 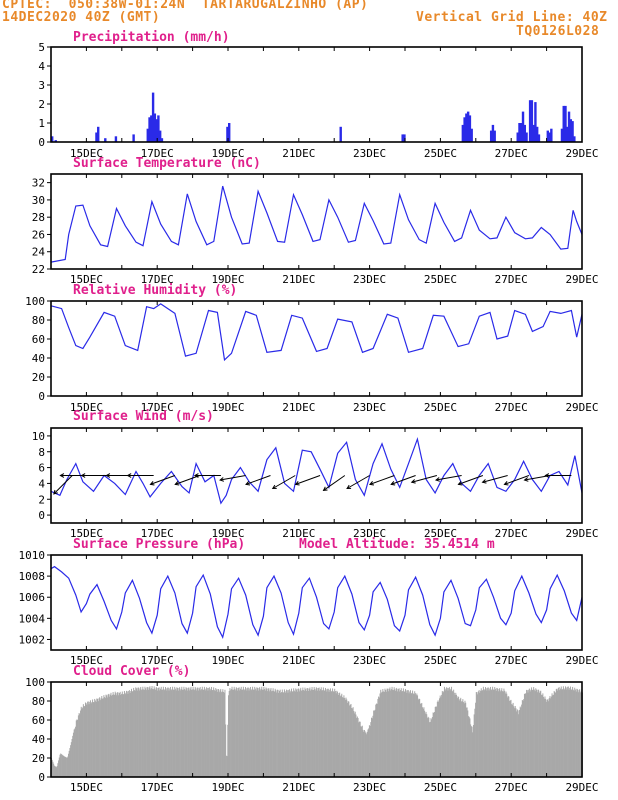 What do you see at coordinates (397, 544) in the screenshot?
I see `press-subtitle: Model Altitude: 35.4514 m` at bounding box center [397, 544].